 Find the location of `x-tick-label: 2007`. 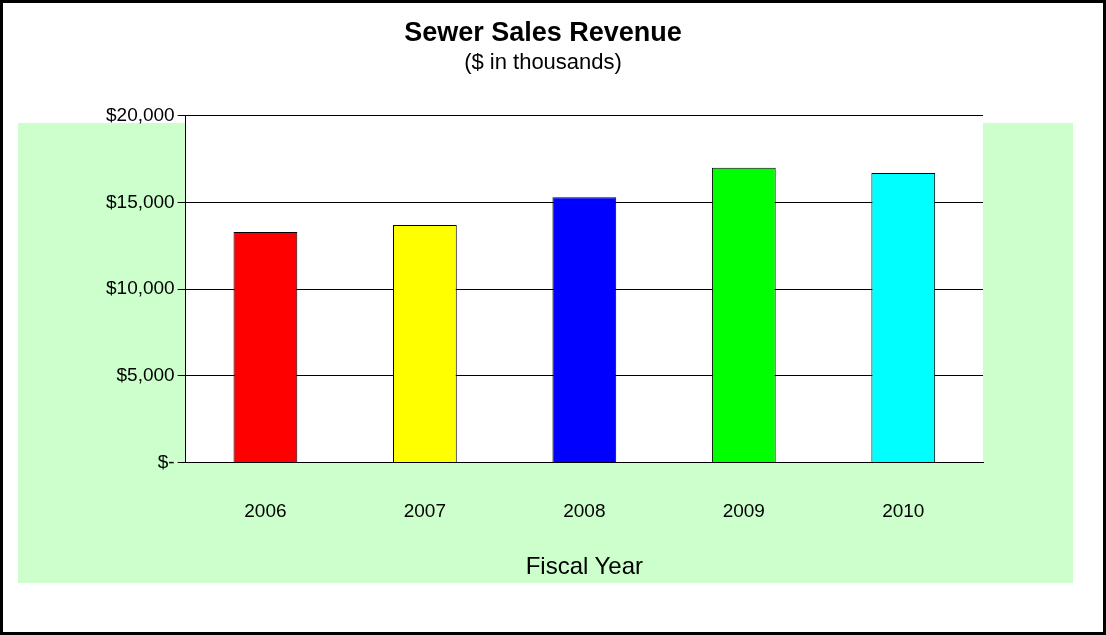

x-tick-label: 2007 is located at coordinates (425, 511).